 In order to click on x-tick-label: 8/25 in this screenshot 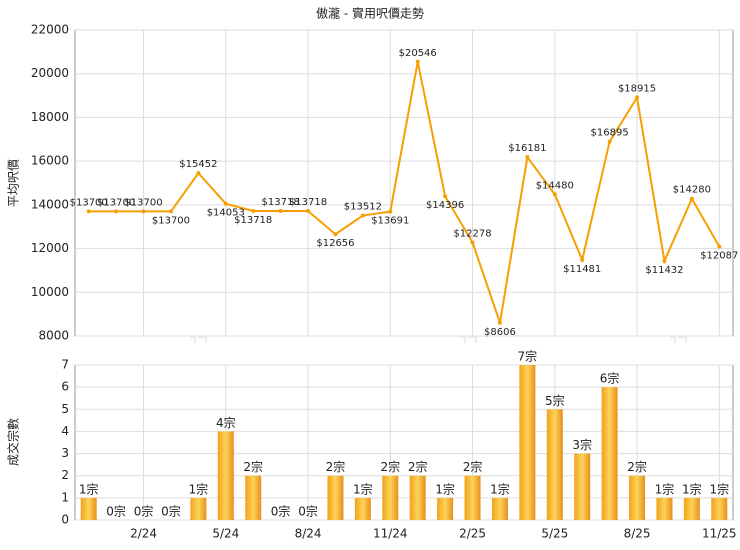, I will do `click(637, 534)`.